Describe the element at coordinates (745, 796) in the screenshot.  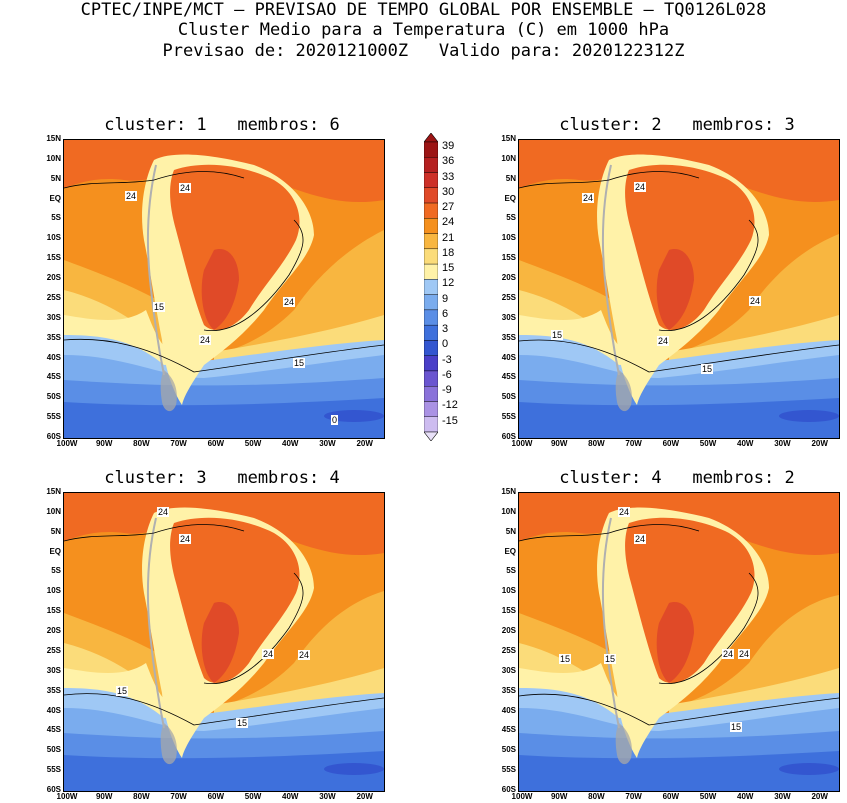
I see `lon-tick-label: 40W` at that location.